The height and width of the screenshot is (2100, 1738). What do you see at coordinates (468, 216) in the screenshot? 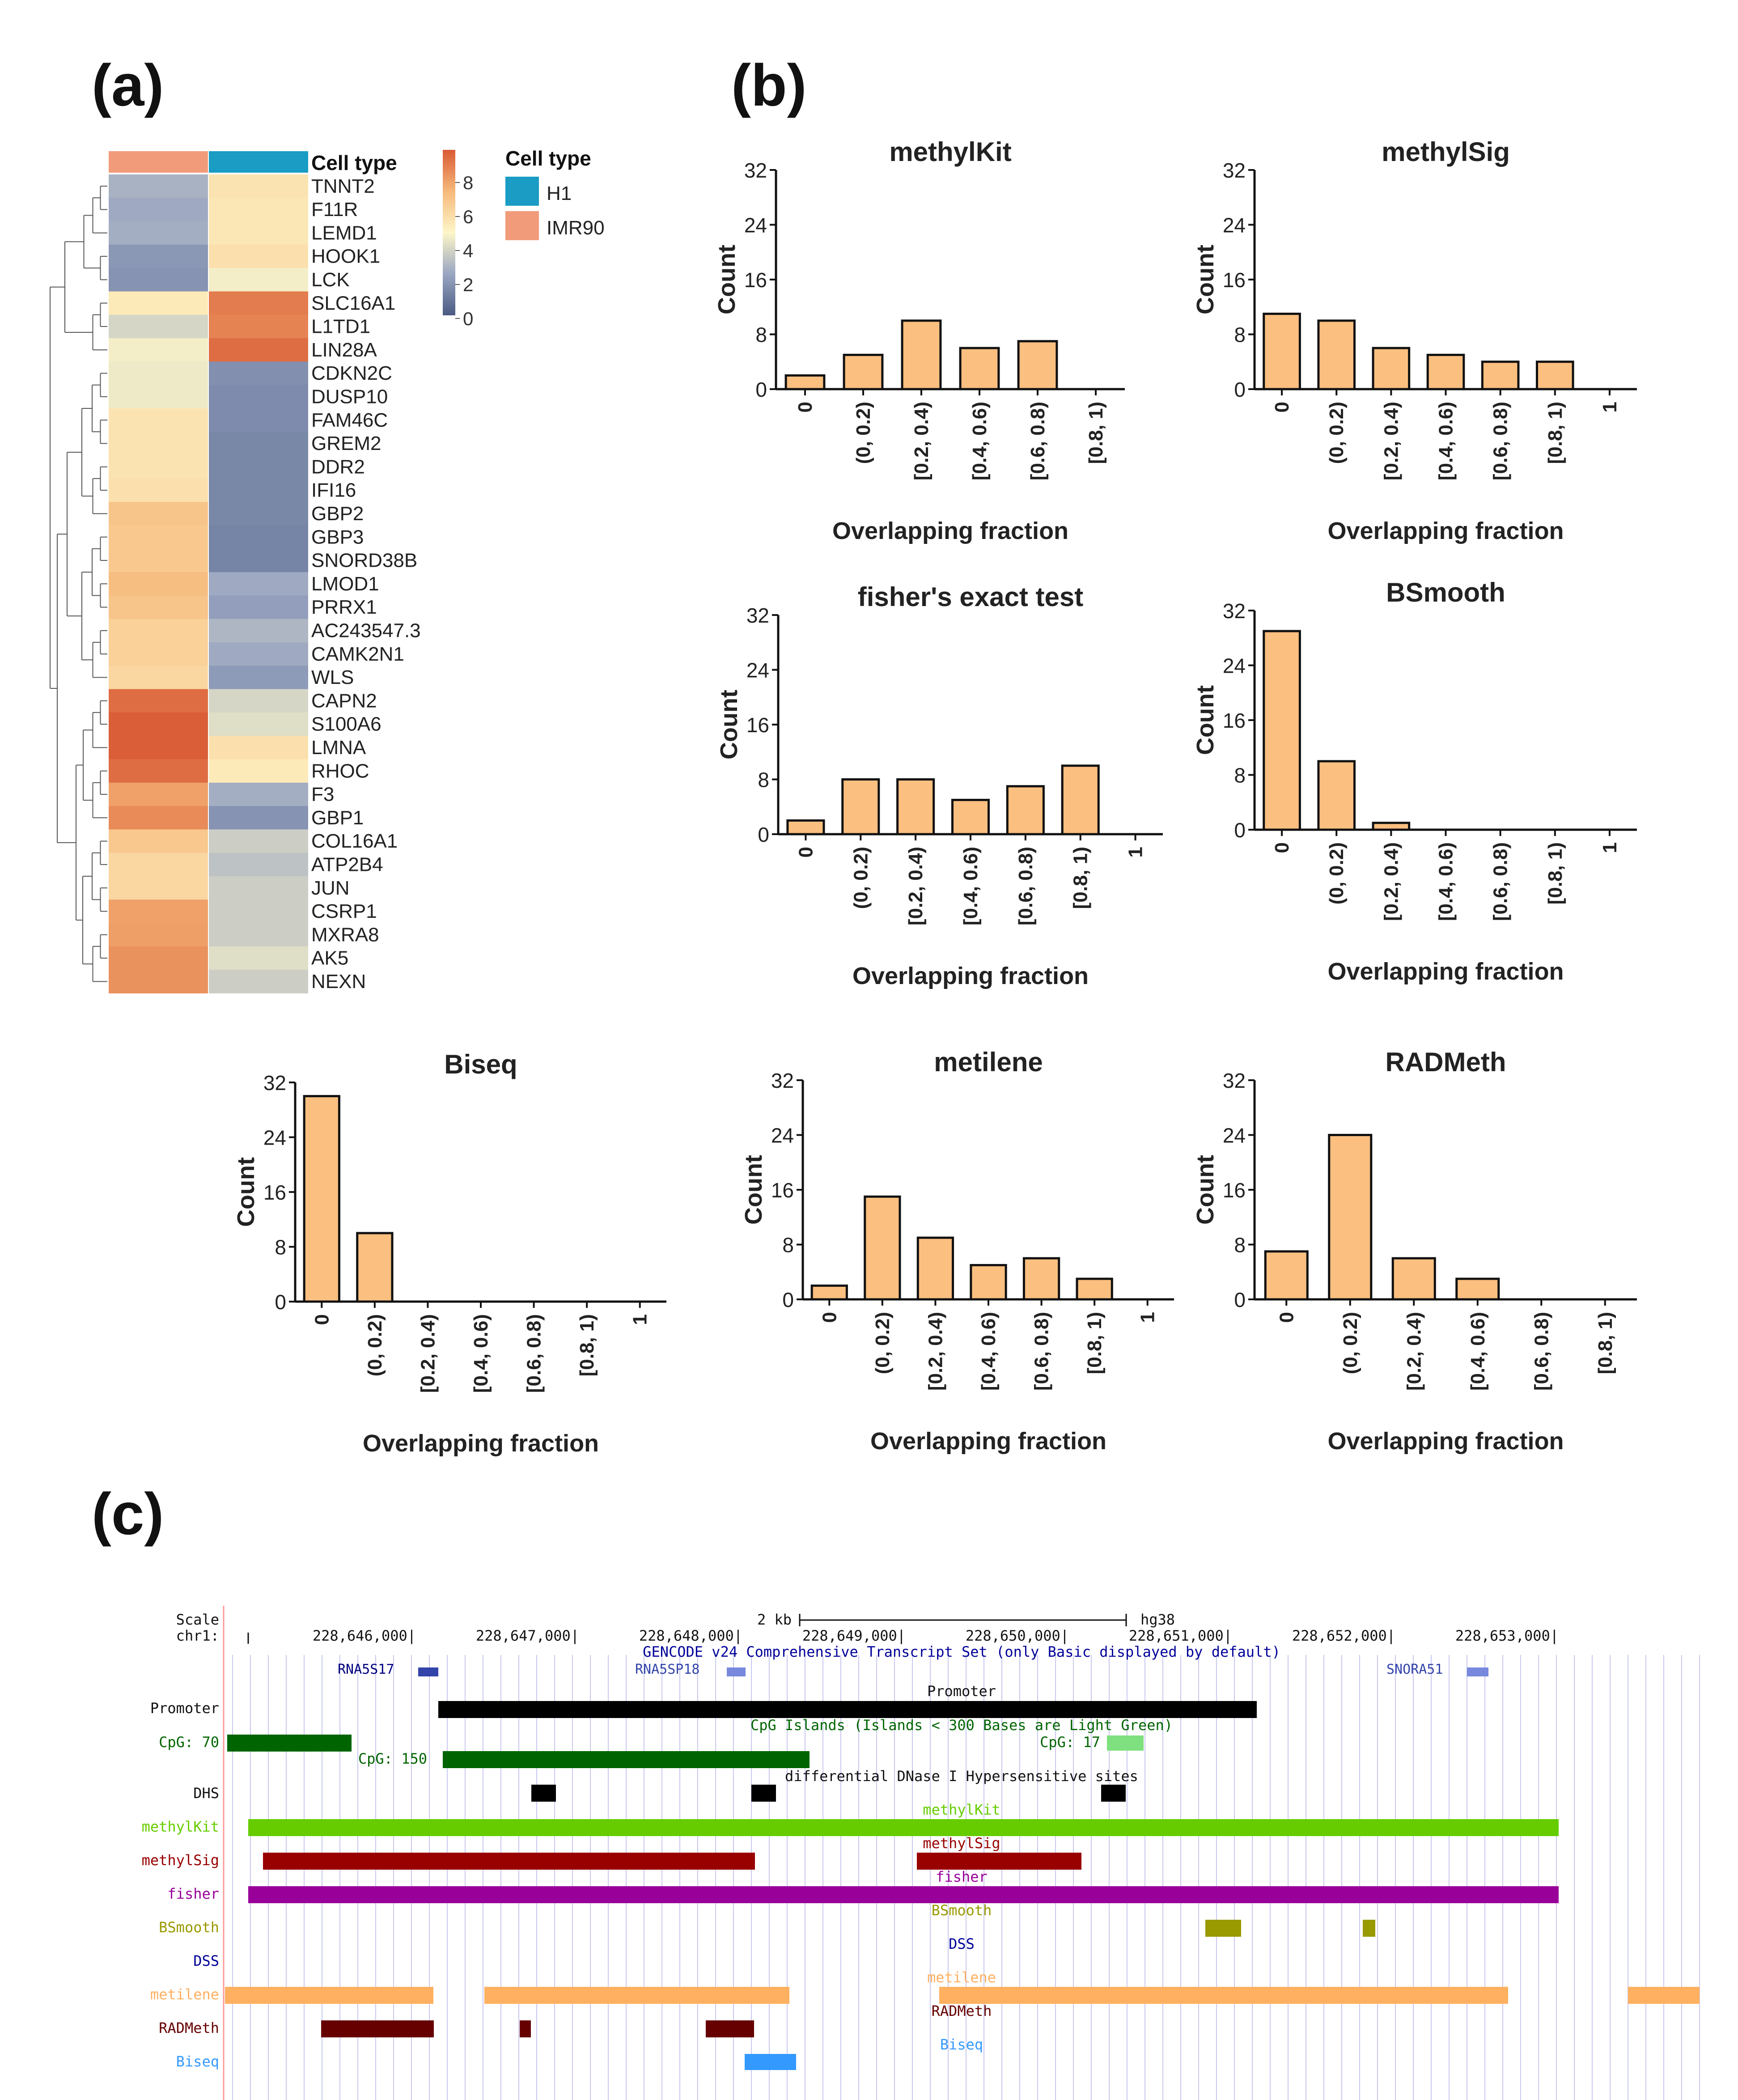
I see `colorbar-tick-label: 6` at bounding box center [468, 216].